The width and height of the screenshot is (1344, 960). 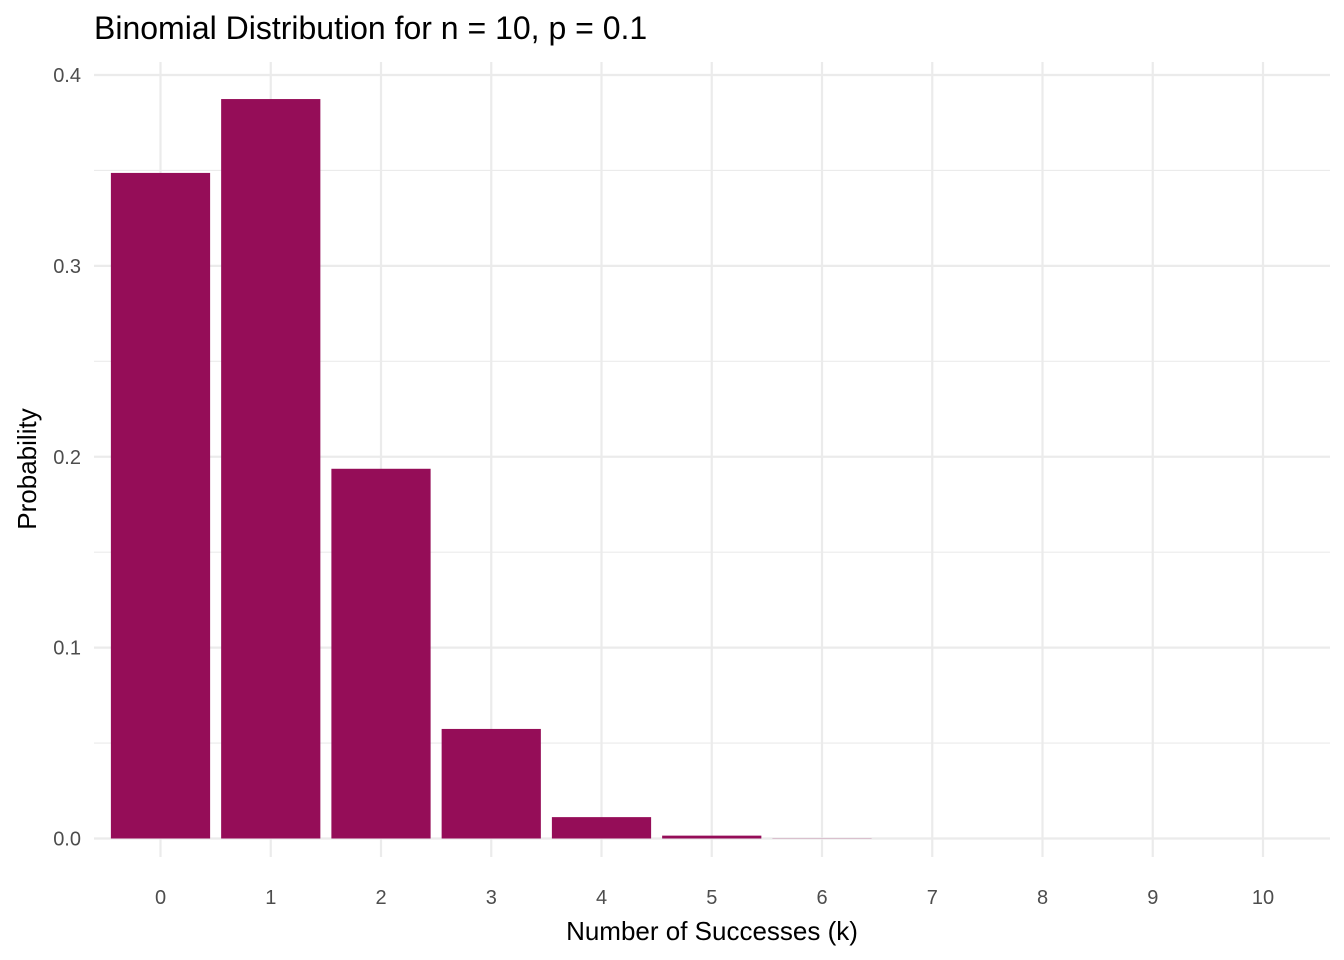 What do you see at coordinates (601, 898) in the screenshot?
I see `x-tick-label: 4` at bounding box center [601, 898].